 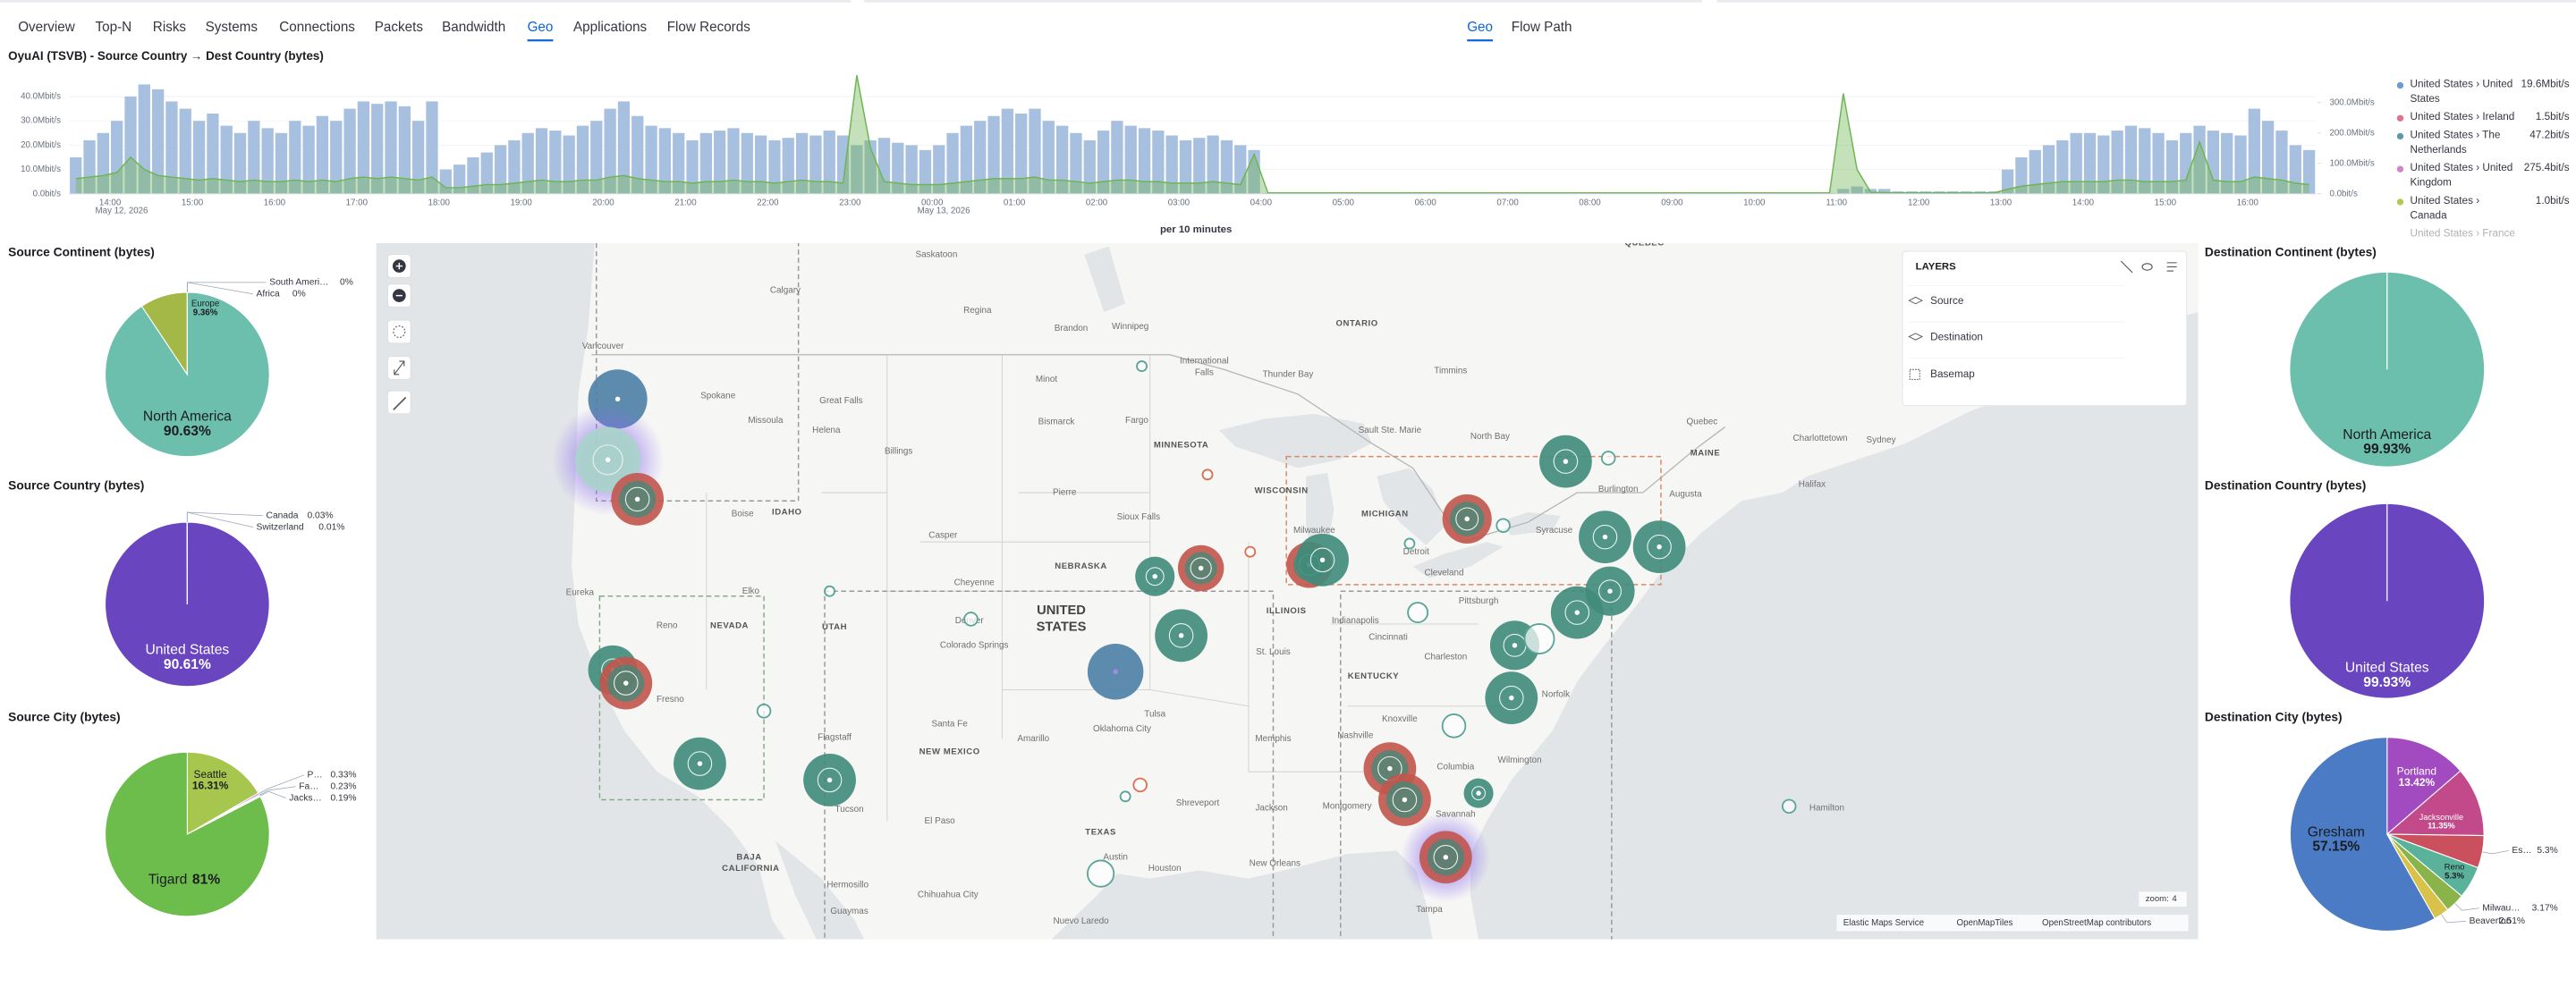 I want to click on layers-title: LAYERS, so click(x=1936, y=266).